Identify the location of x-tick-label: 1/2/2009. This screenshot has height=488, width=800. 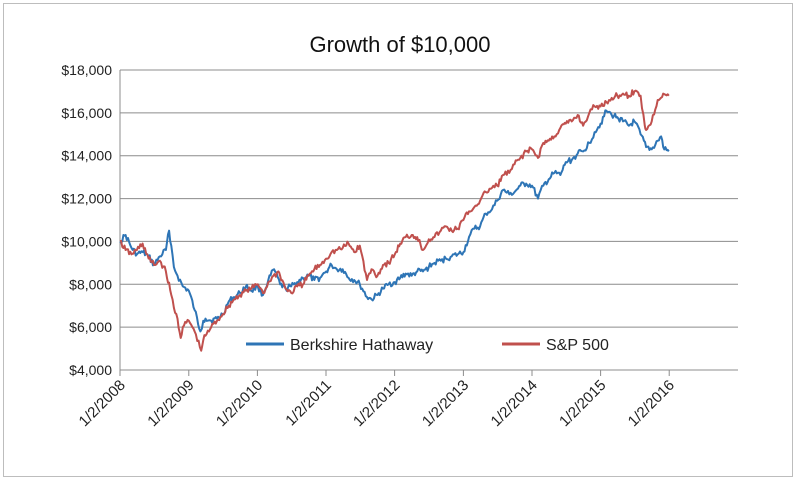
(170, 403).